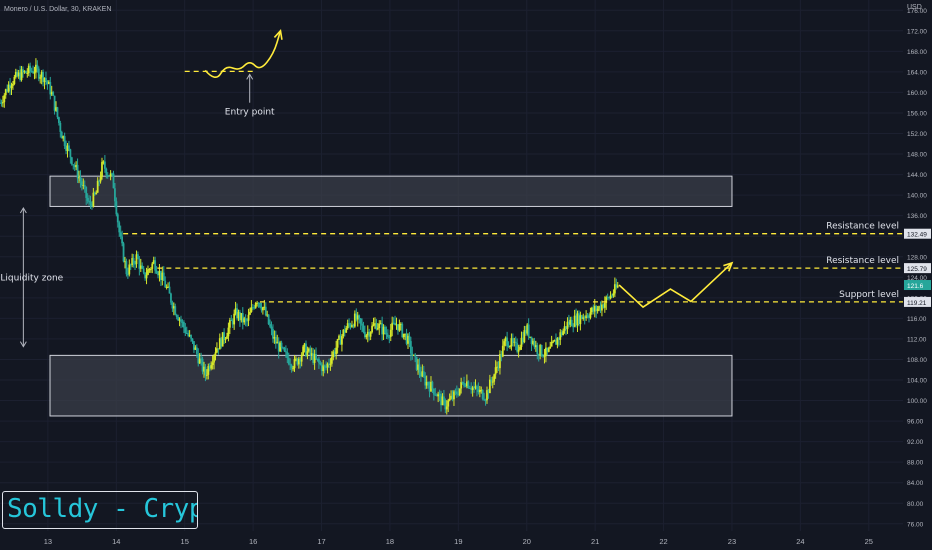  Describe the element at coordinates (917, 175) in the screenshot. I see `y-tick-label: 144.00` at that location.